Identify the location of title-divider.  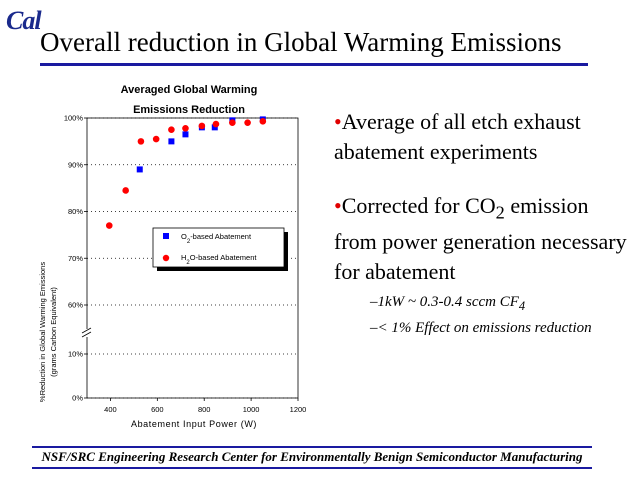
(314, 64).